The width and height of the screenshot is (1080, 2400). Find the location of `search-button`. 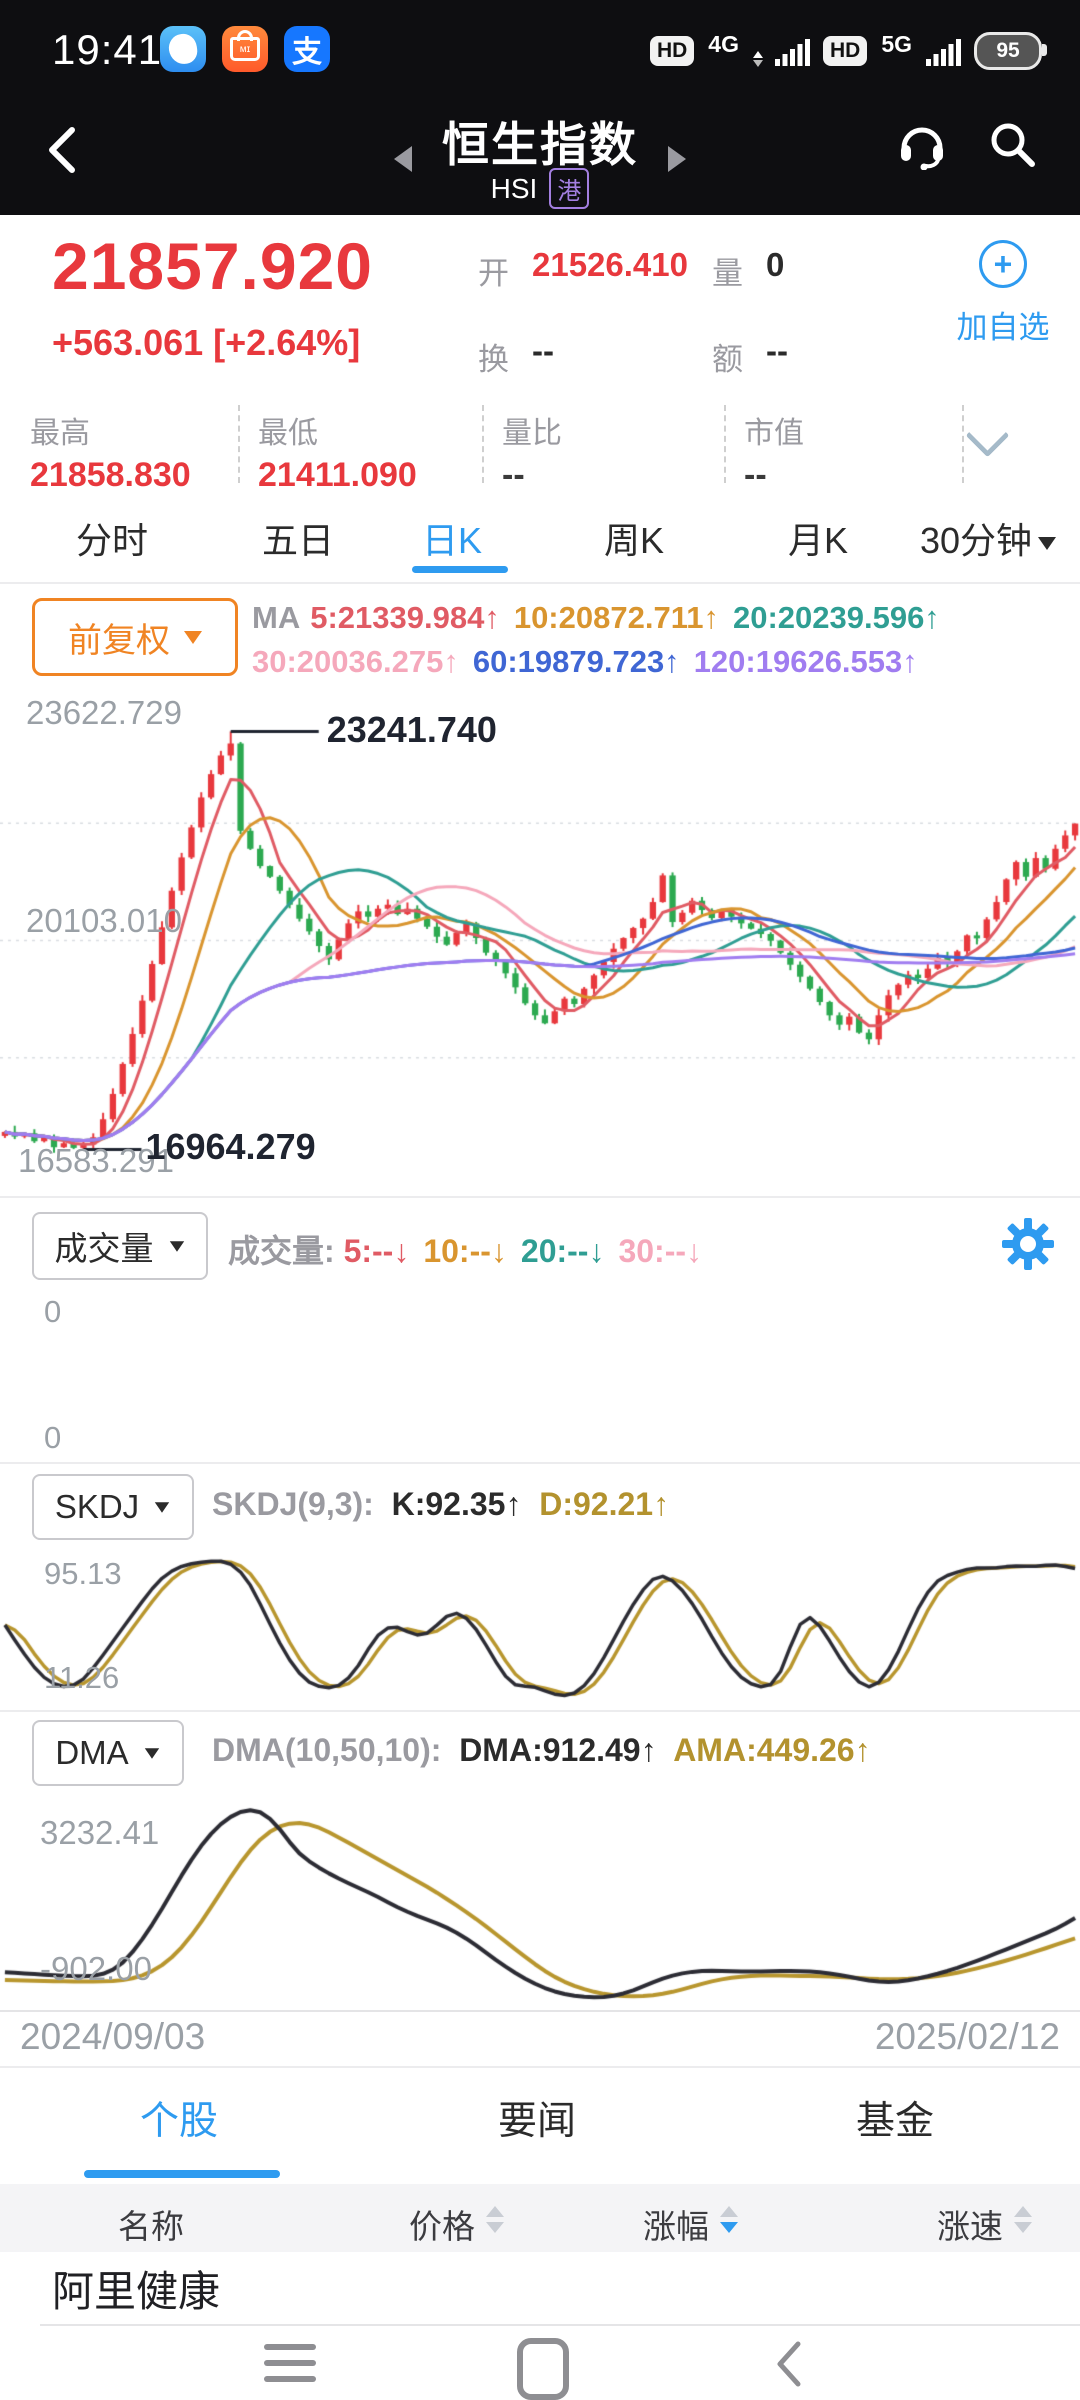

search-button is located at coordinates (1012, 146).